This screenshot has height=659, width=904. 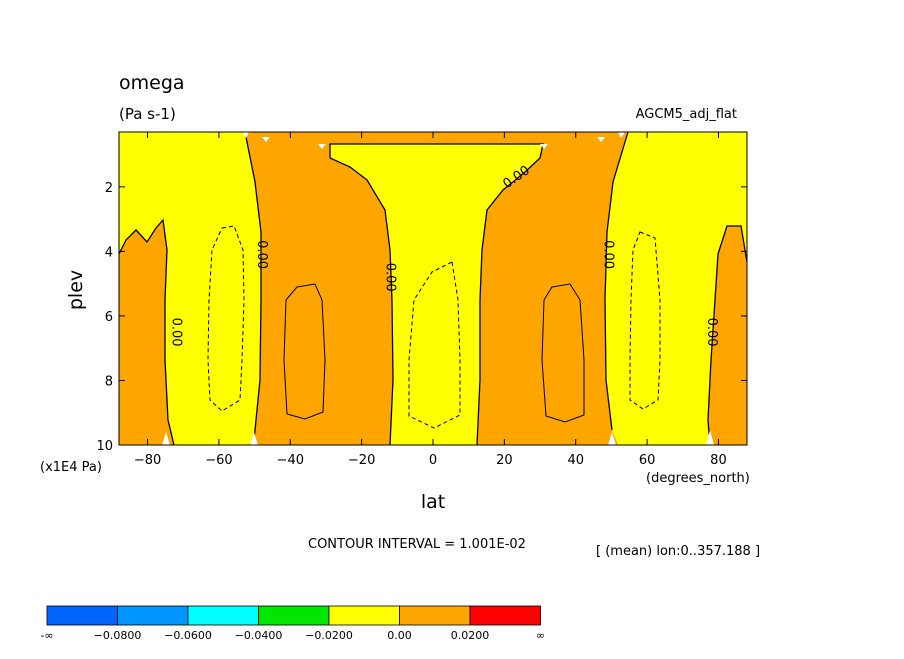 I want to click on chart-units: (Pa s-1), so click(x=147, y=114).